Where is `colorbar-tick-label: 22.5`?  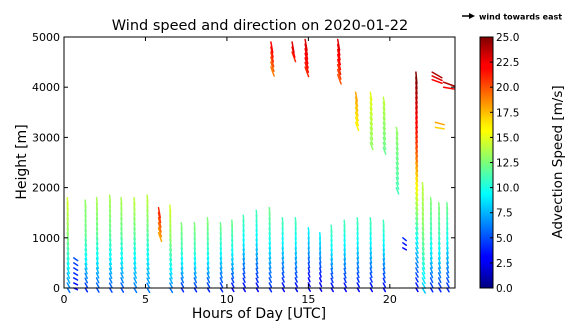
colorbar-tick-label: 22.5 is located at coordinates (507, 63).